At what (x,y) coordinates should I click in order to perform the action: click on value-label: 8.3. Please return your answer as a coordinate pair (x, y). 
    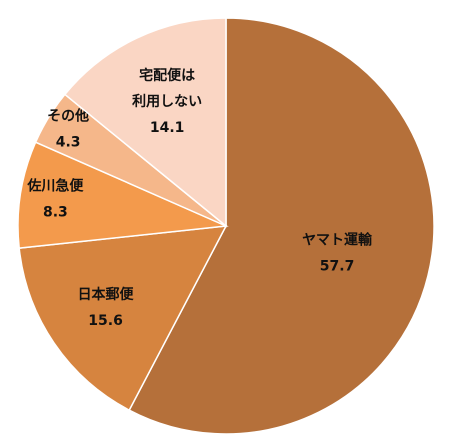
    Looking at the image, I should click on (55, 213).